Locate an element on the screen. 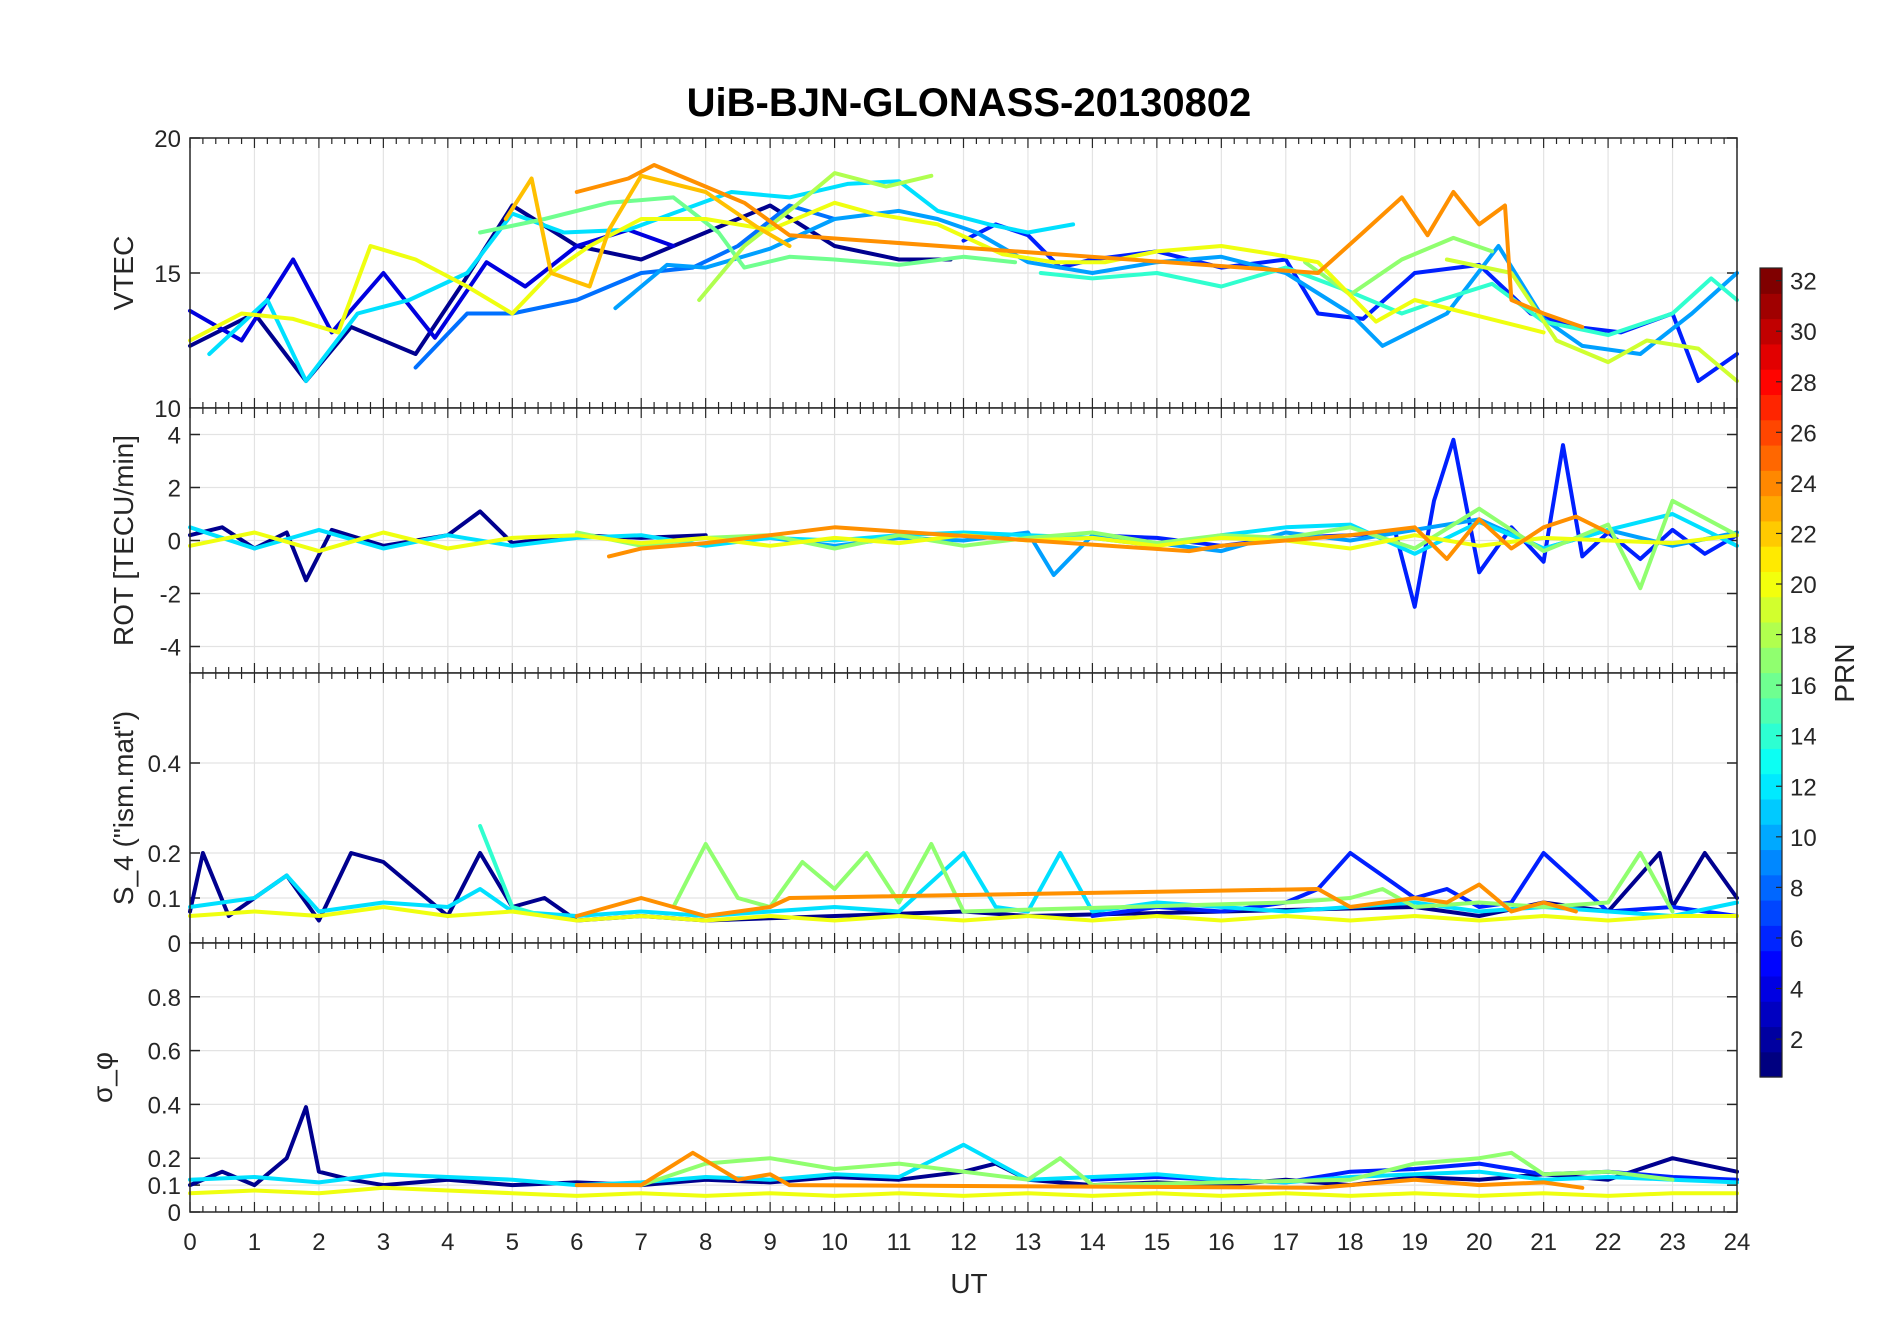 This screenshot has width=1902, height=1330. y-tick-label: 10 is located at coordinates (167, 409).